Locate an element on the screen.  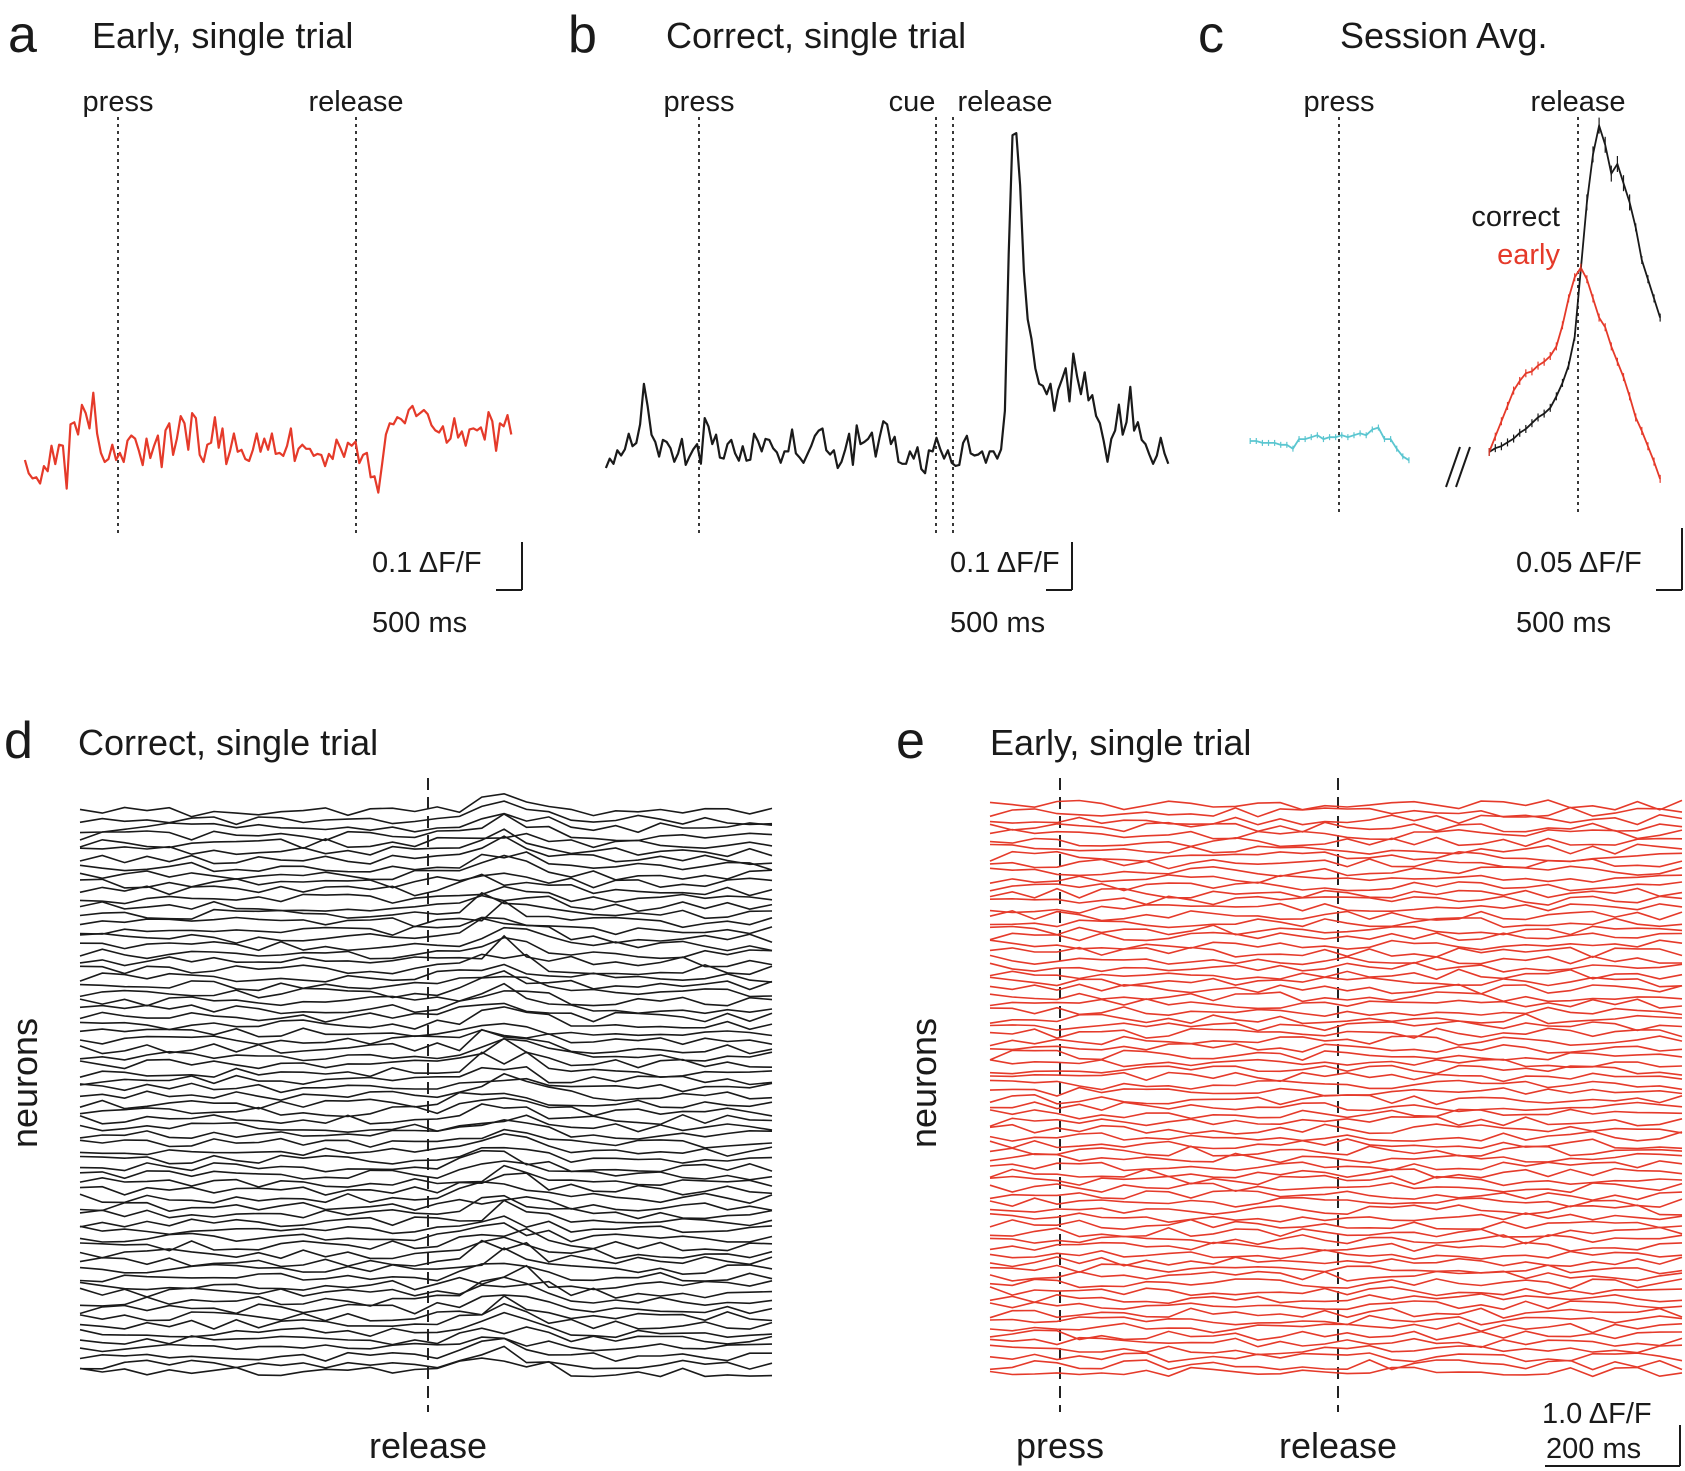
panel-e-title: Early, single trial is located at coordinates (1120, 742).